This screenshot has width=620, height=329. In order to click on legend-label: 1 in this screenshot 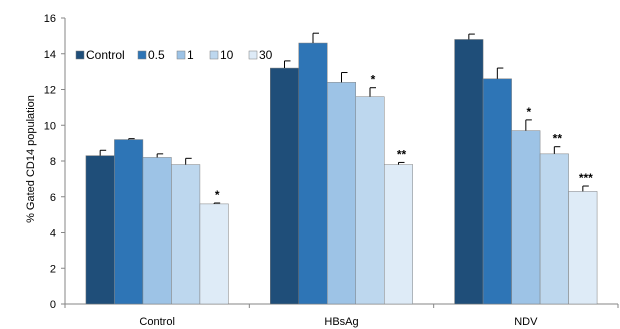, I will do `click(190, 55)`.